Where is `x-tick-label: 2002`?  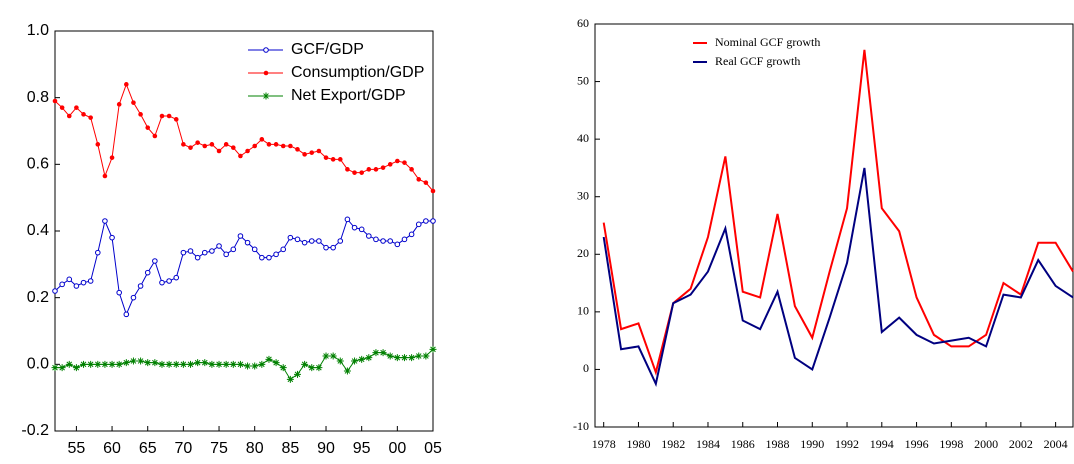 x-tick-label: 2002 is located at coordinates (1021, 444).